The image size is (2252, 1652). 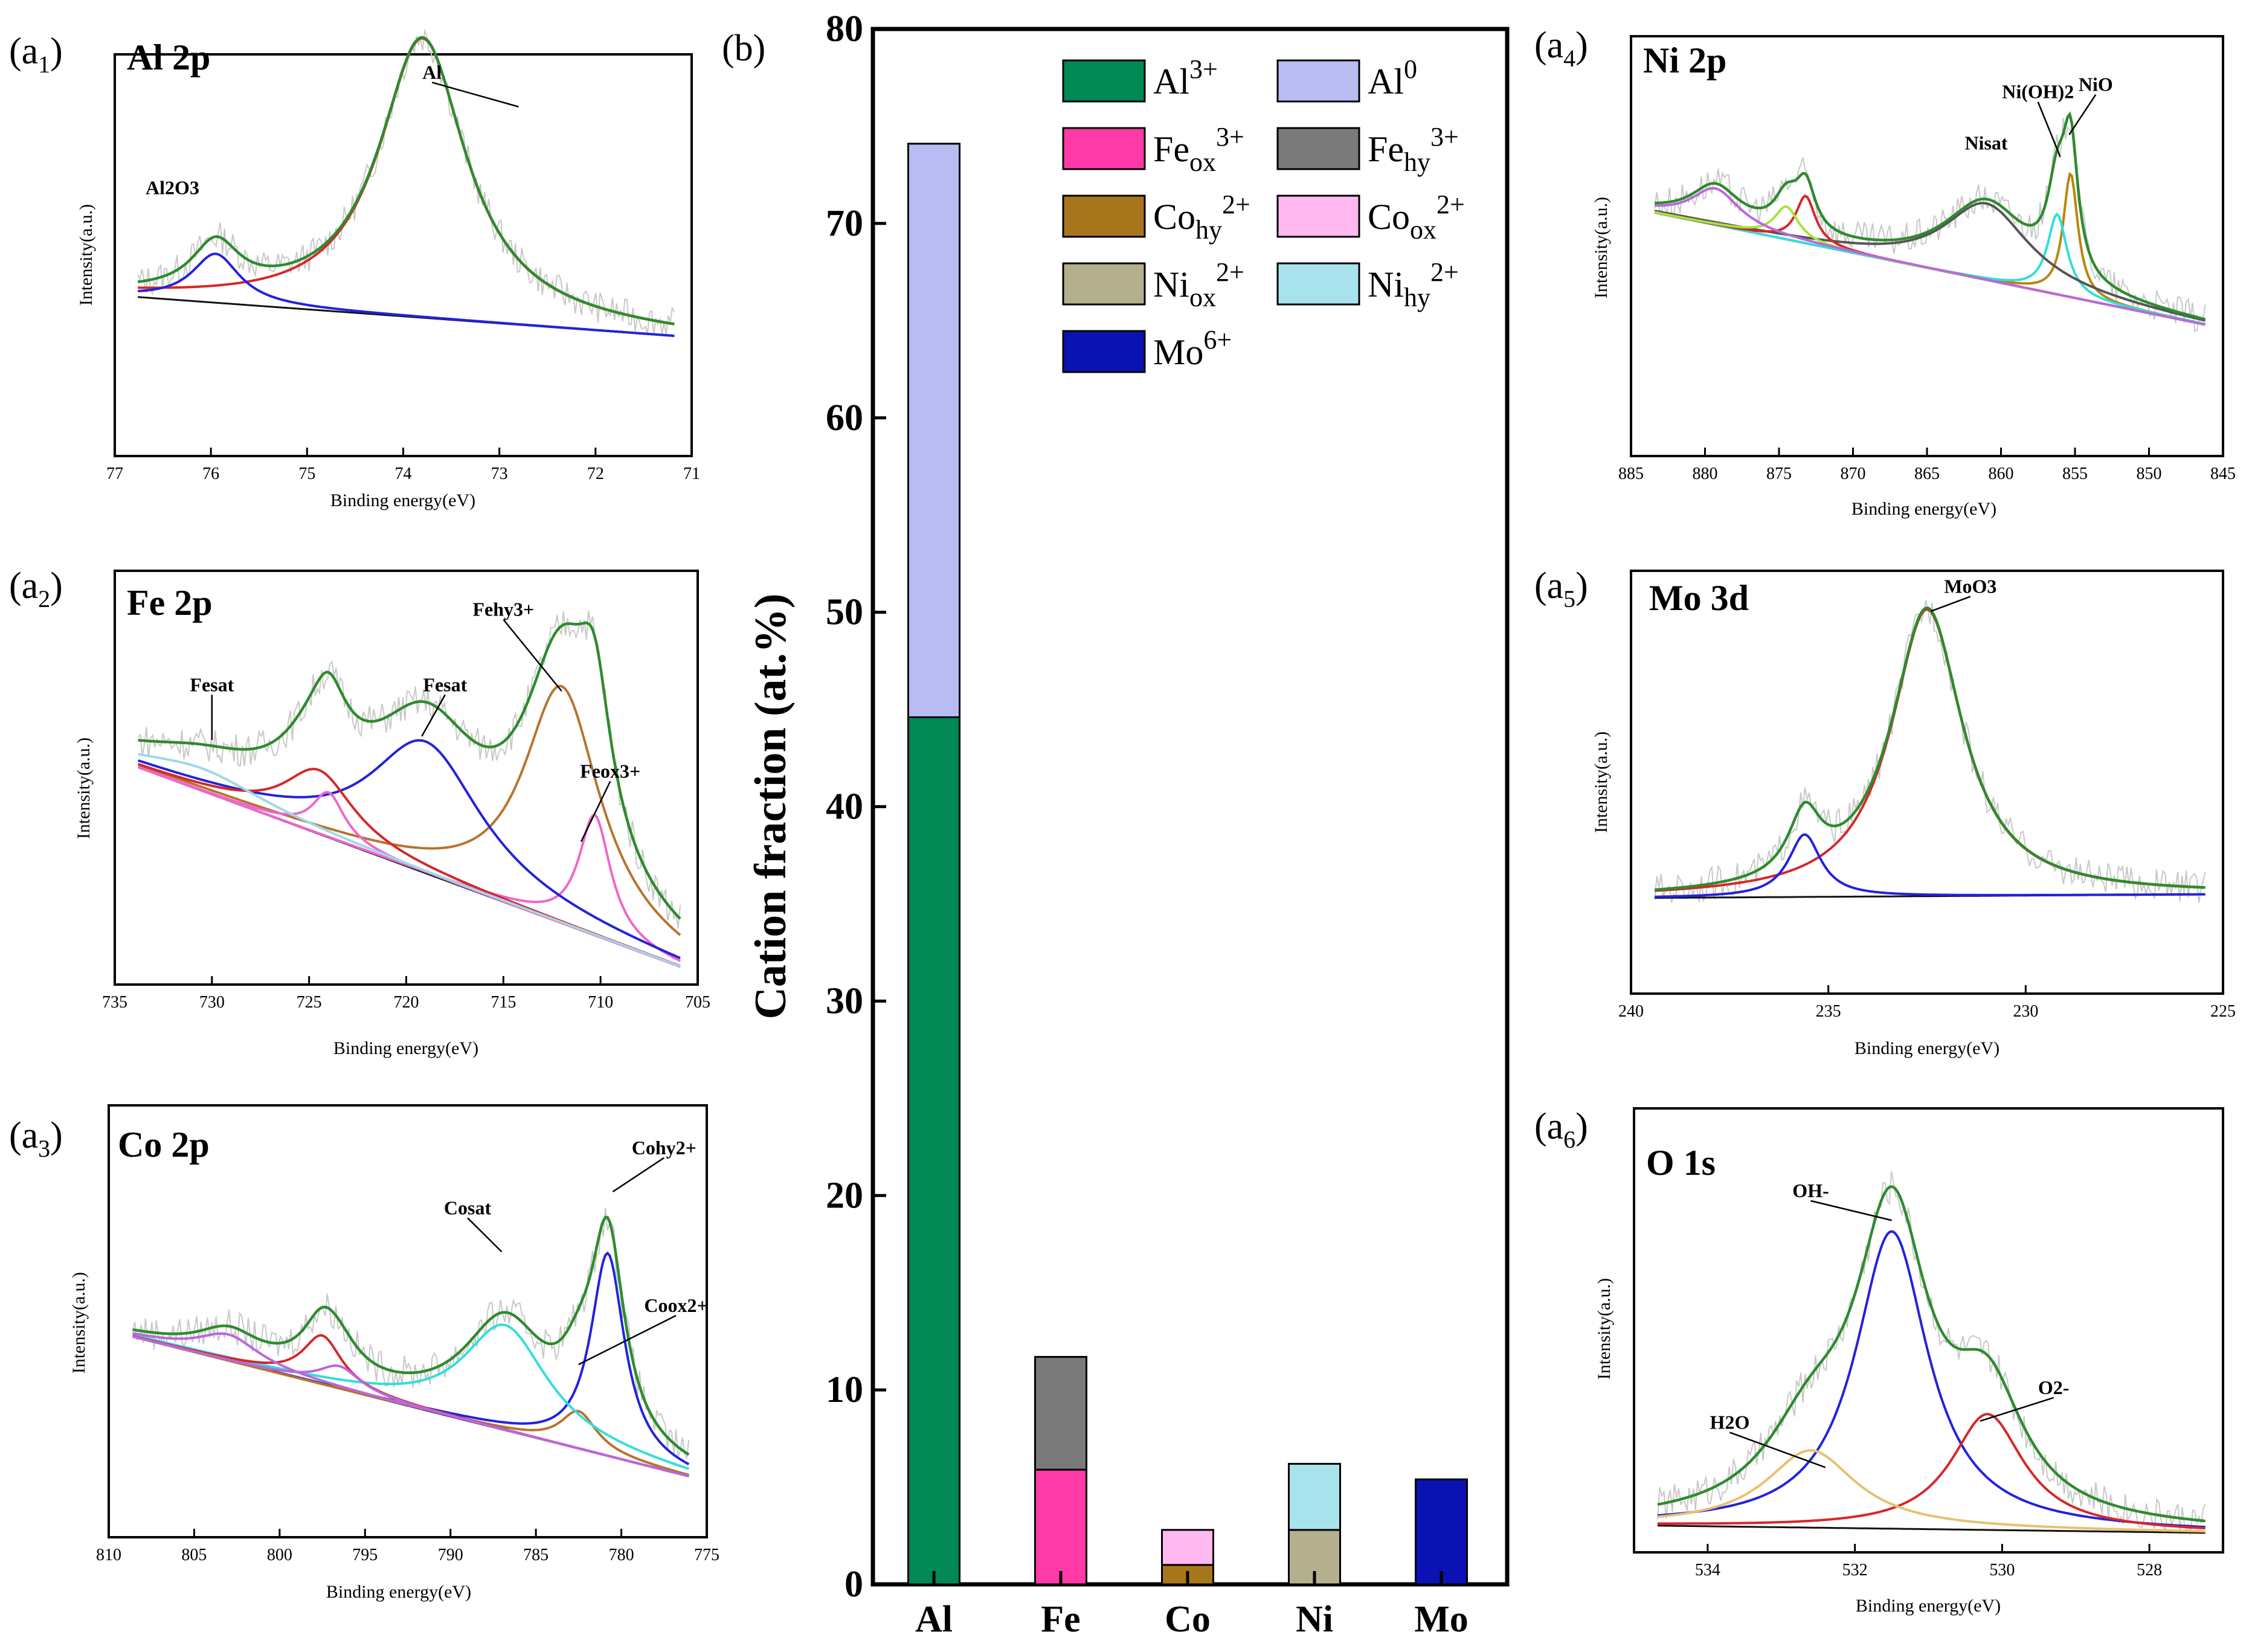 What do you see at coordinates (503, 609) in the screenshot?
I see `peak-annotation: Fehy3+` at bounding box center [503, 609].